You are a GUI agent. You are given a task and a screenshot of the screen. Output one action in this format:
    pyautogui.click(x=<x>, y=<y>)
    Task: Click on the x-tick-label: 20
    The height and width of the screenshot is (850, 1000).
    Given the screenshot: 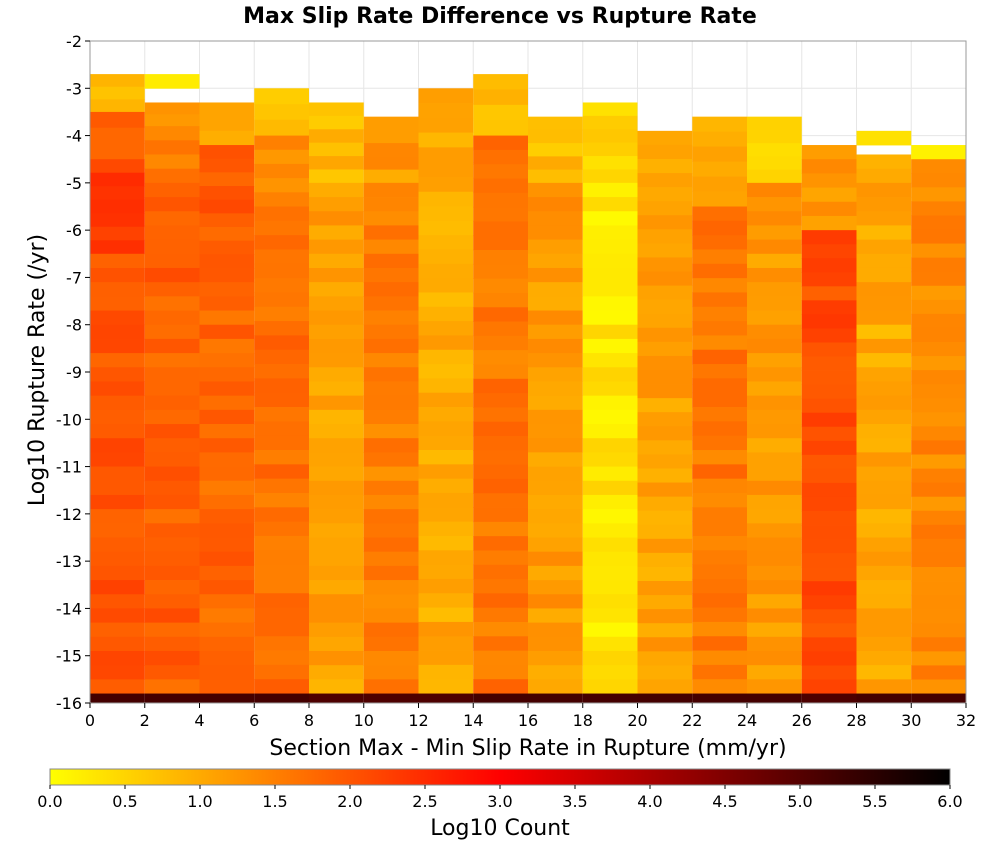 What is the action you would take?
    pyautogui.click(x=637, y=720)
    